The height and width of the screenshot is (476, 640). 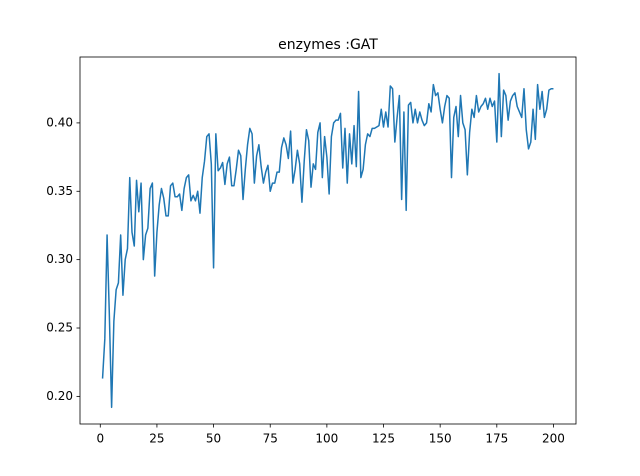 I want to click on x-tick-label: 150, so click(x=440, y=439).